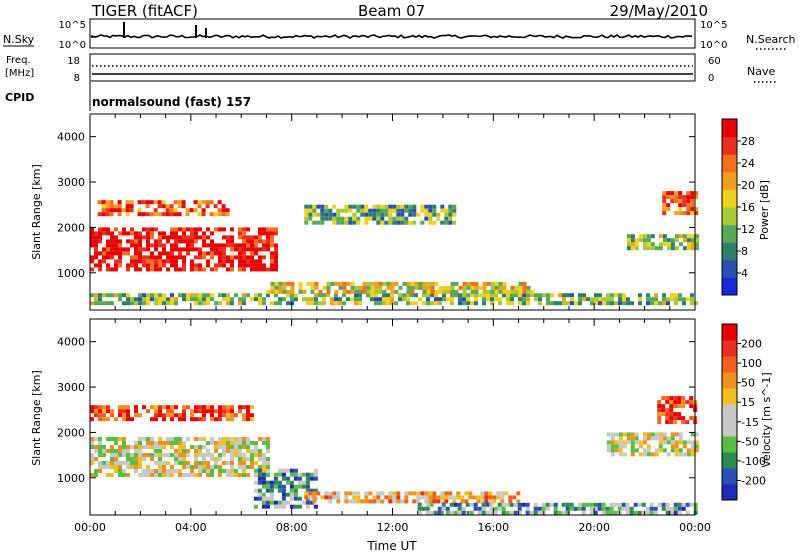  I want to click on colorbar-swatch, so click(729, 233).